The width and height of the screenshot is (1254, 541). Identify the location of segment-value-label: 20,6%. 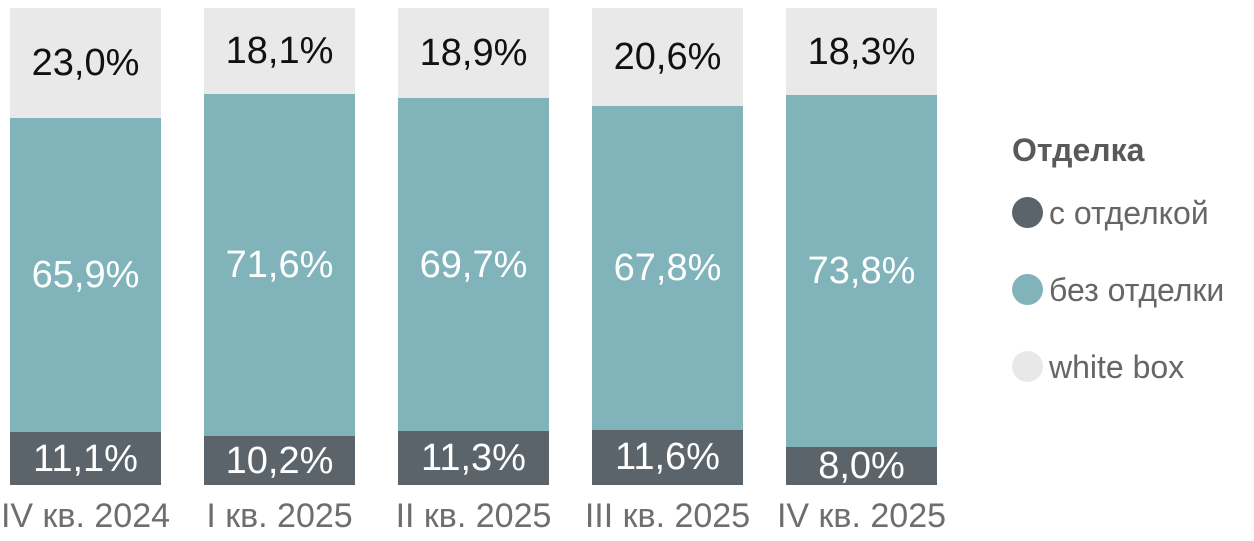
(667, 57).